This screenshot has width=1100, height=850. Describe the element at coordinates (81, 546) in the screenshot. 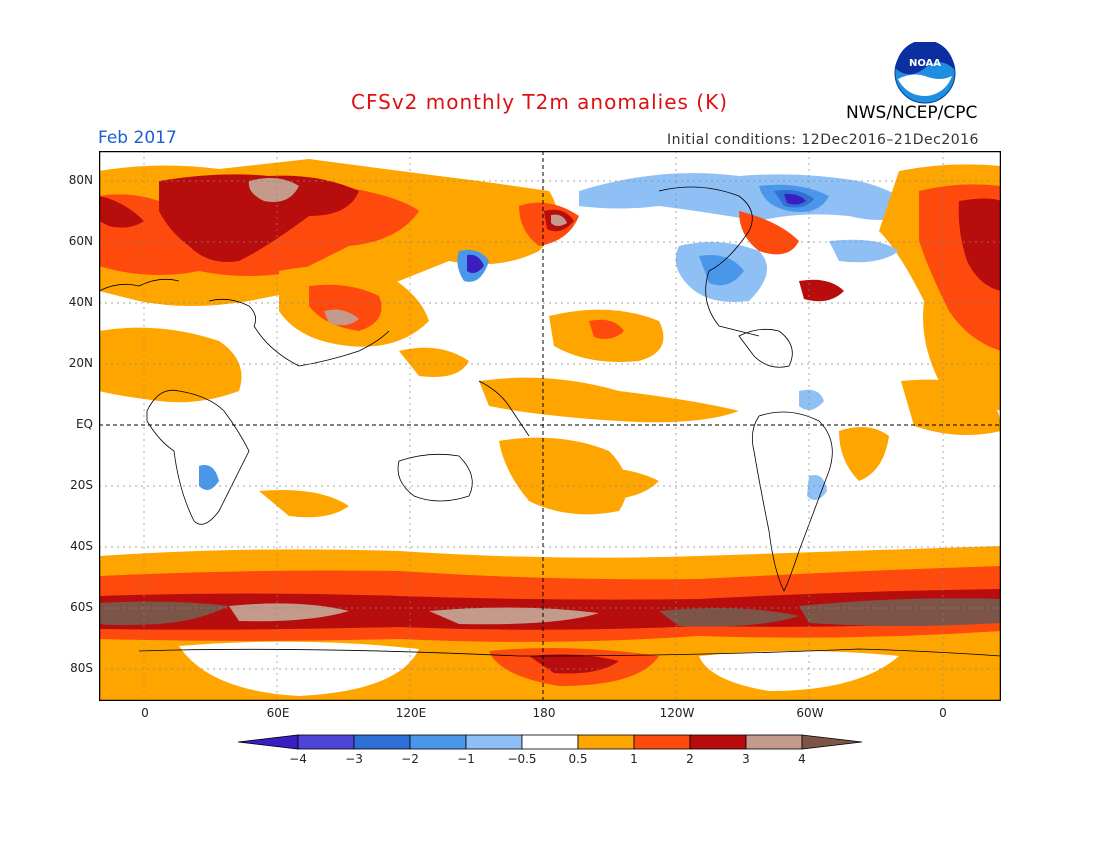

I see `lat-label: 40S` at that location.